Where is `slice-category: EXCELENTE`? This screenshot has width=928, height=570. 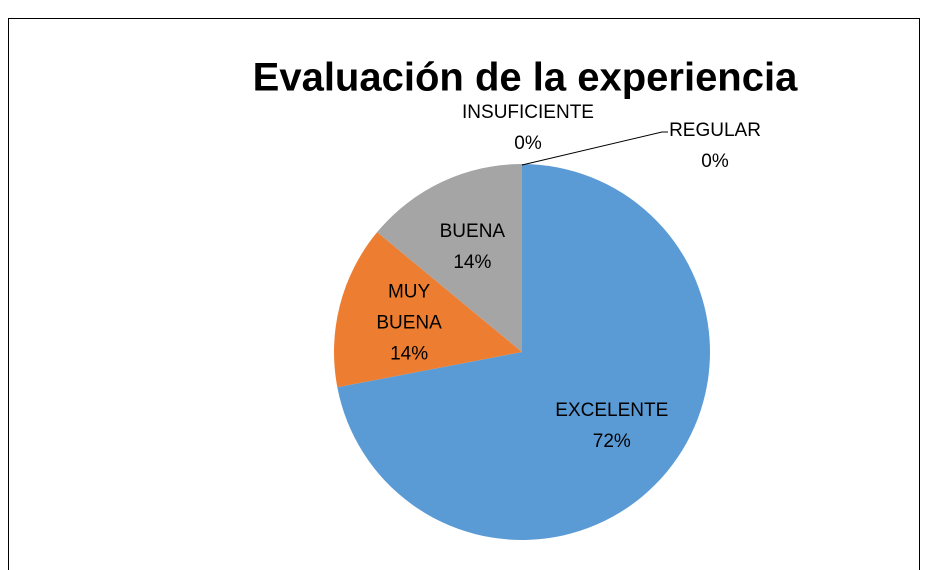 slice-category: EXCELENTE is located at coordinates (612, 411).